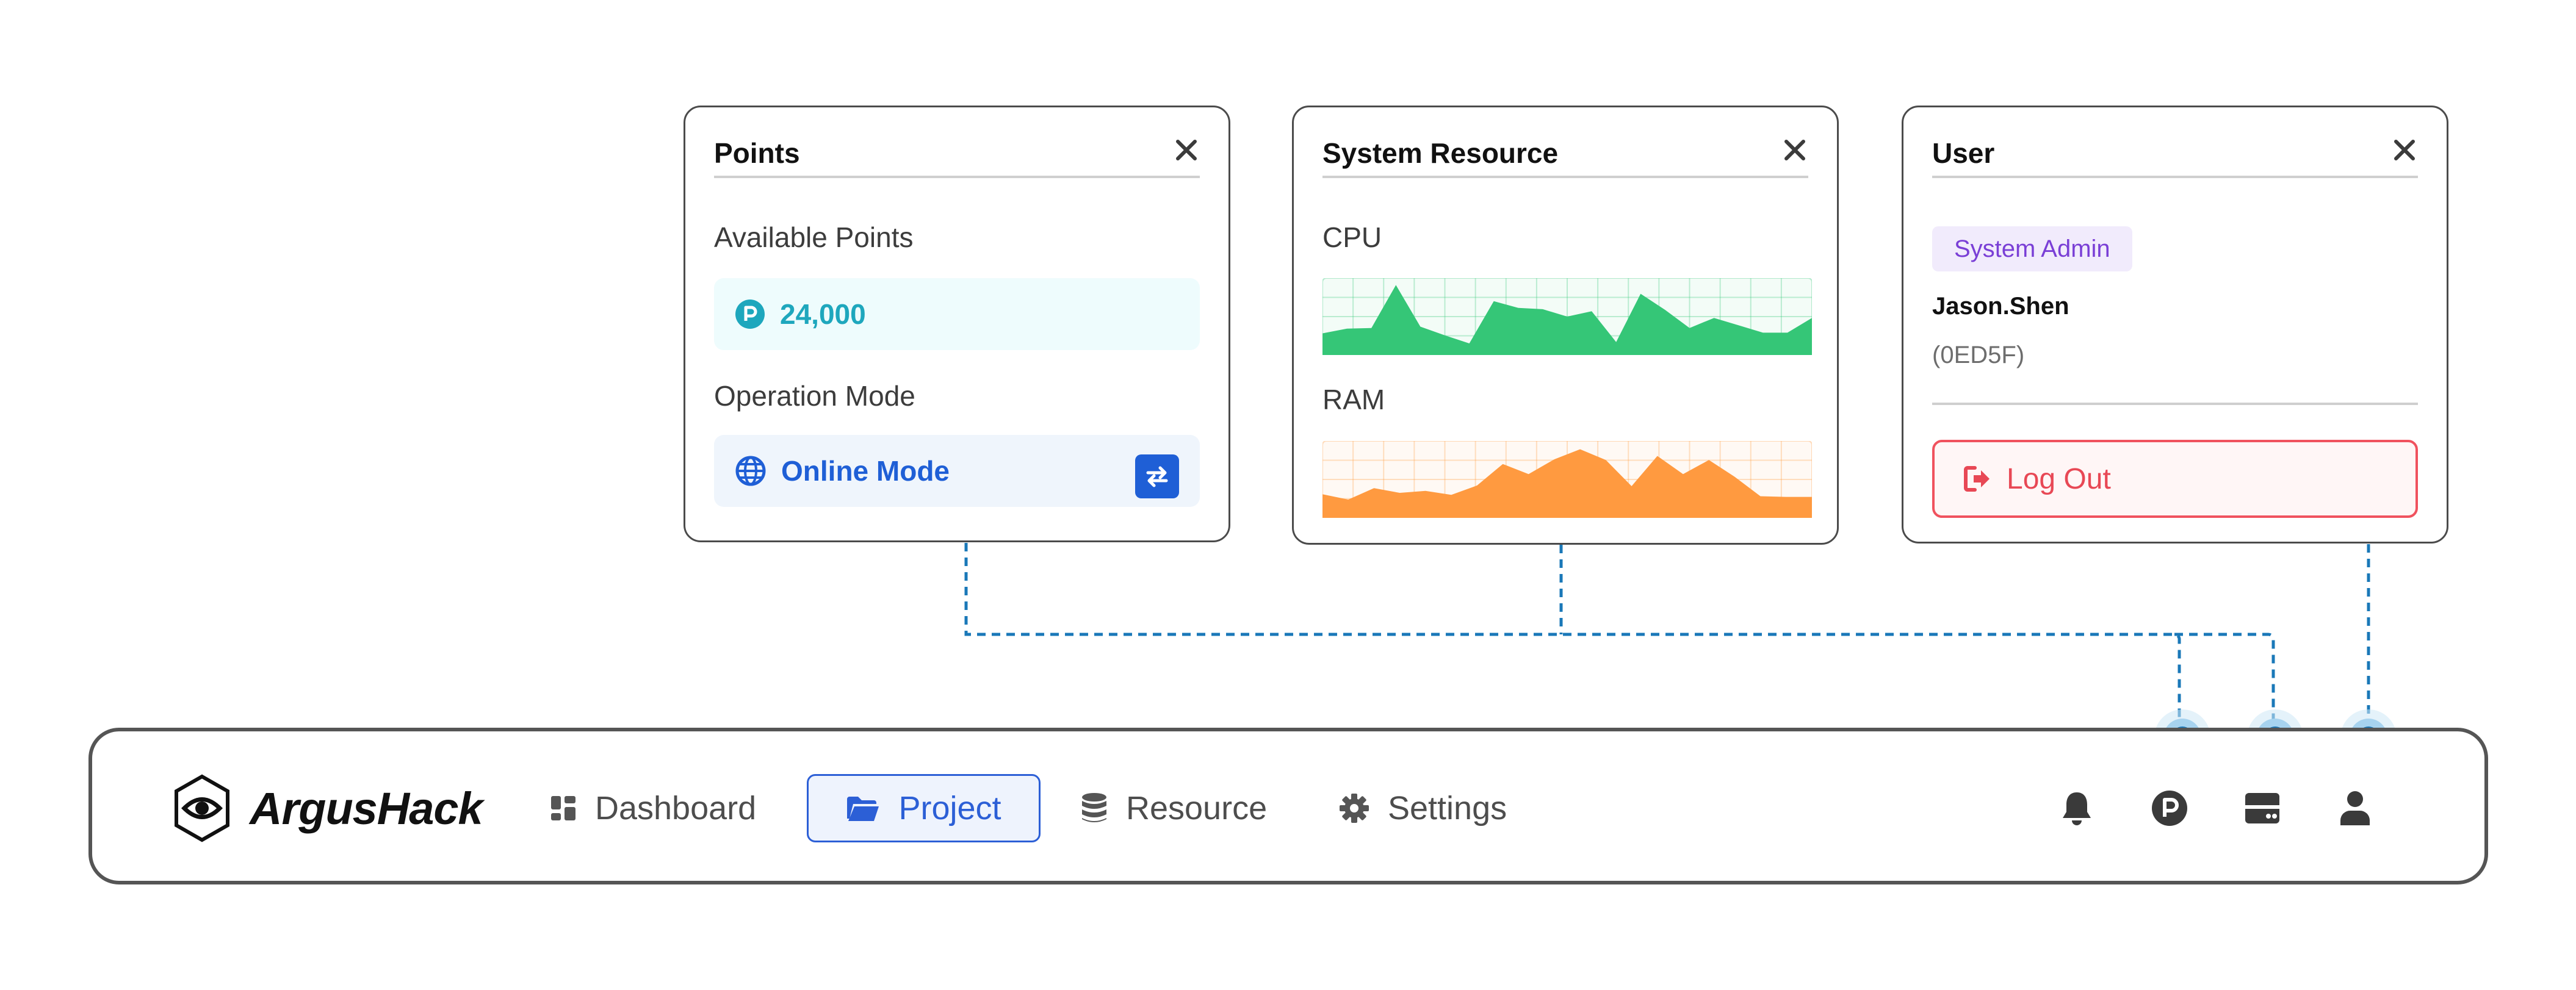 The width and height of the screenshot is (2576, 990). I want to click on nav-item-settings: Settings, so click(1423, 808).